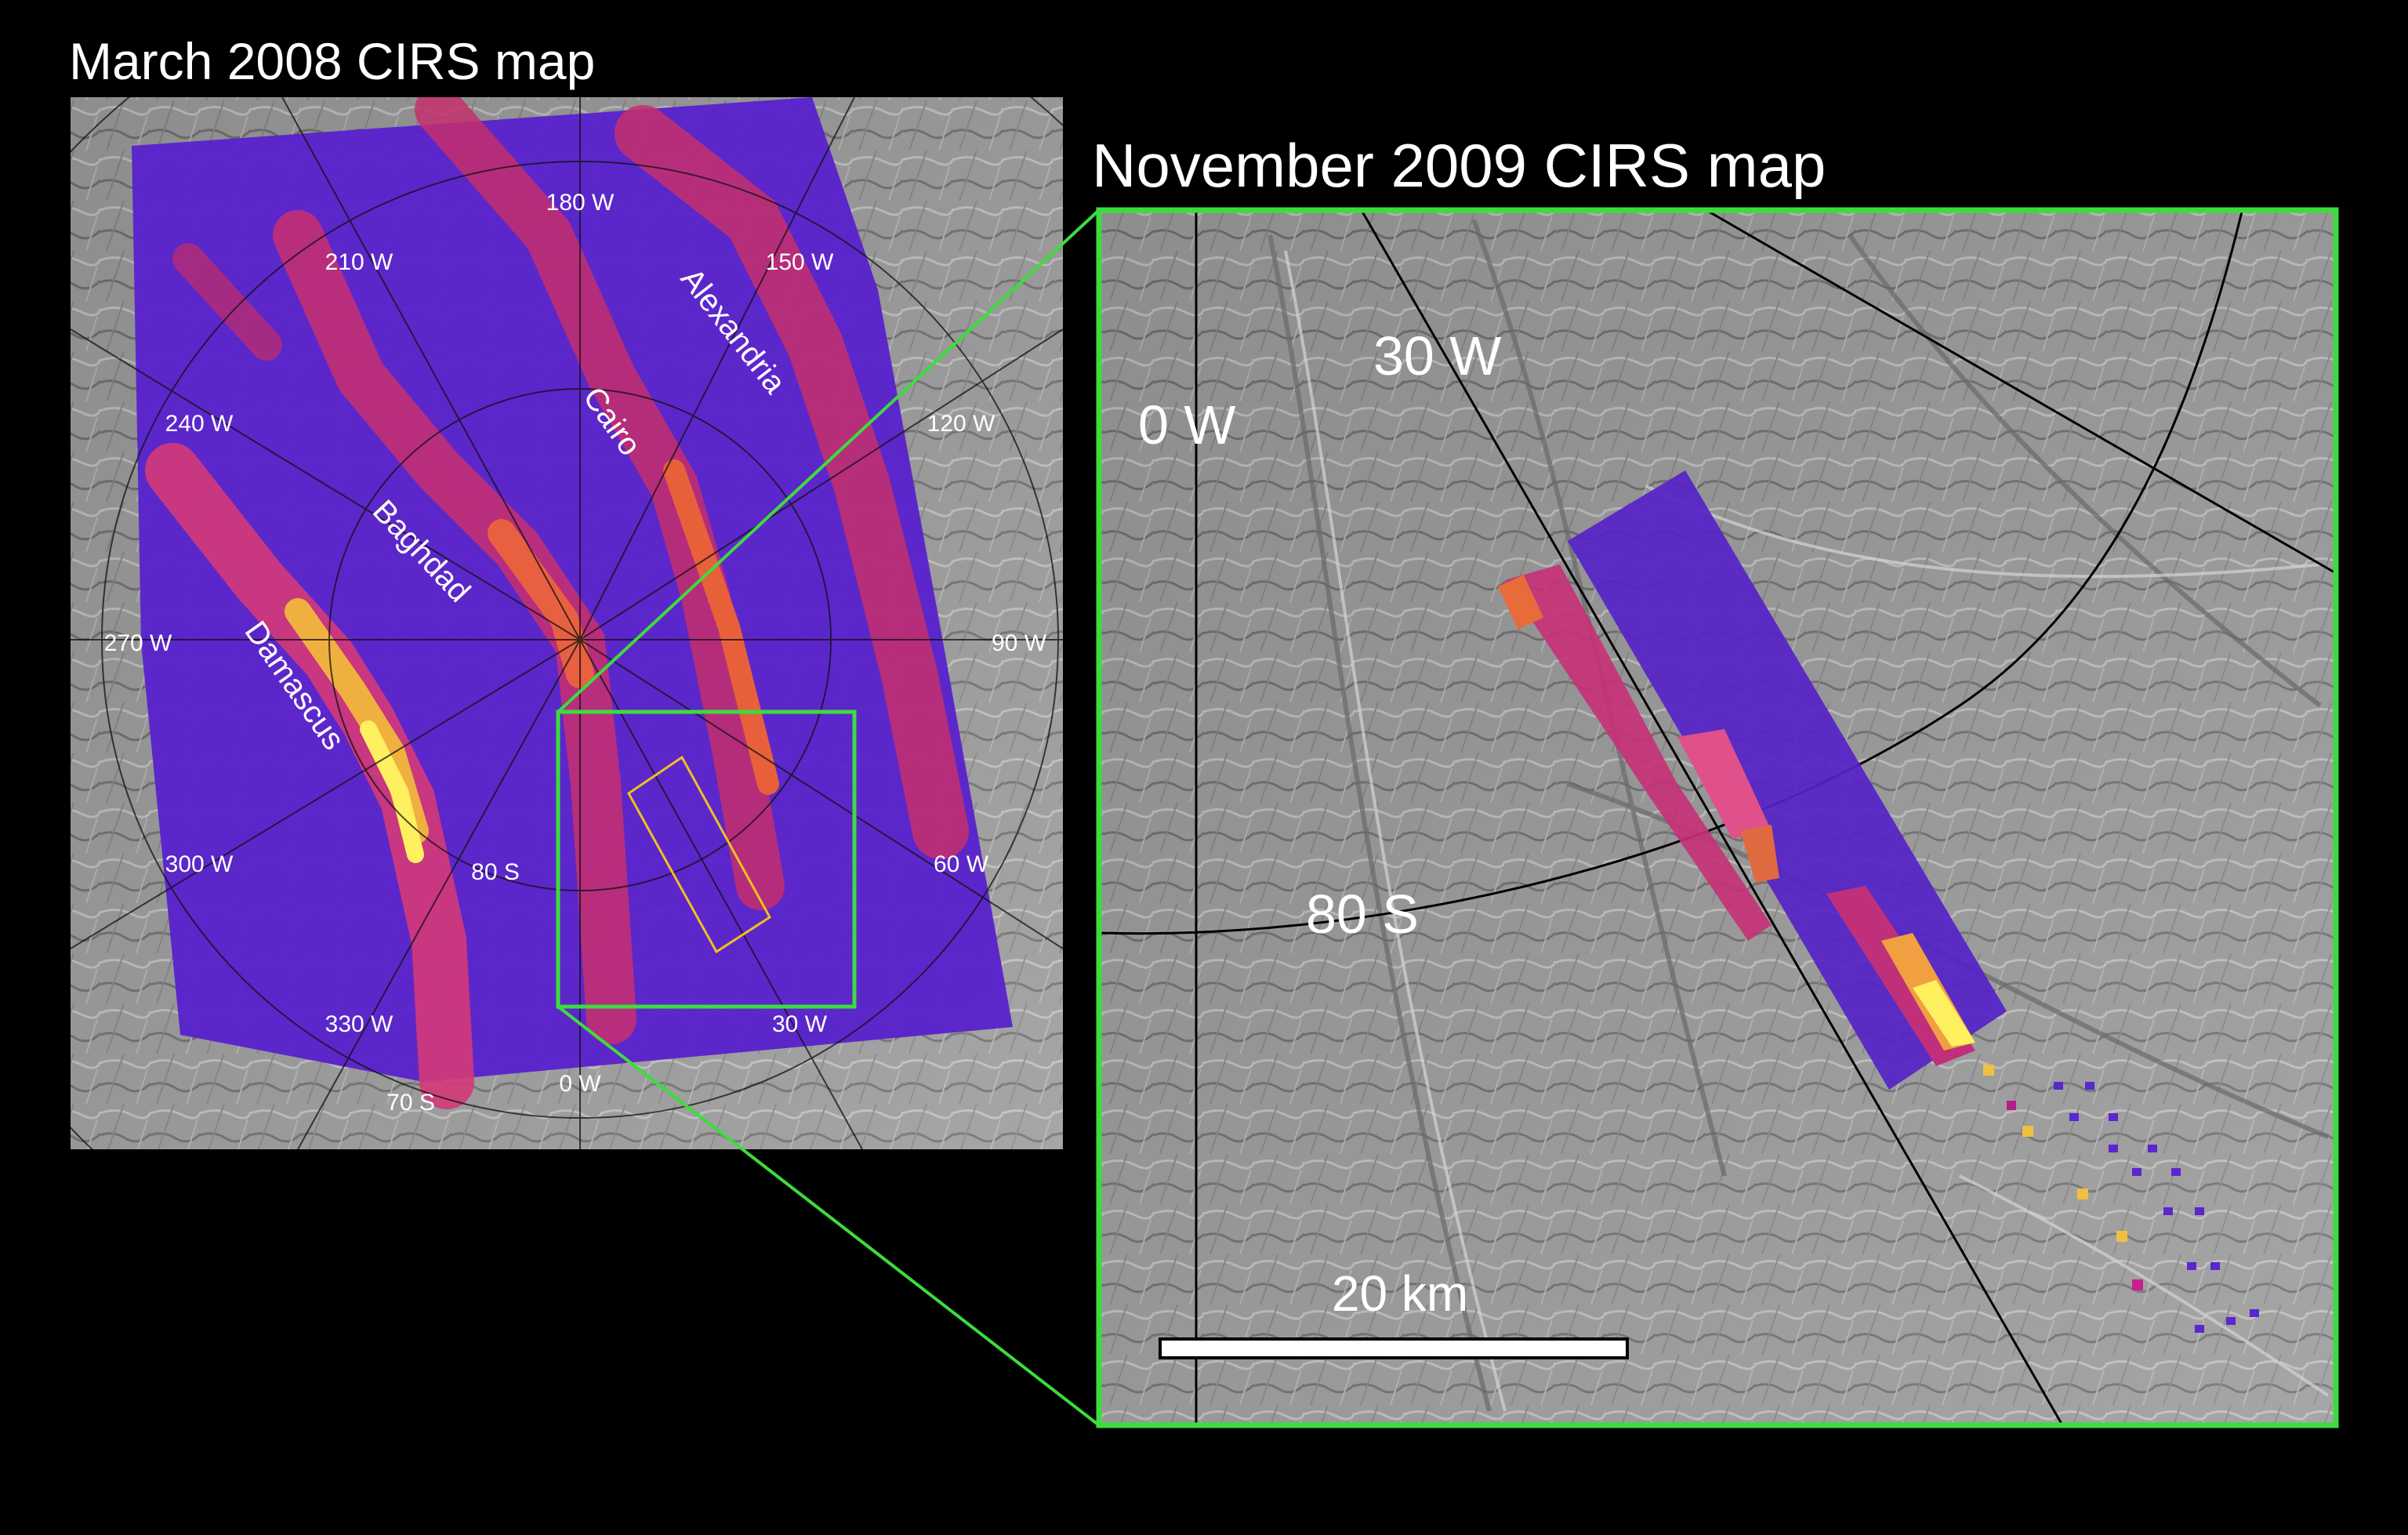  I want to click on footprint-trail-dots, so click(2121, 1199).